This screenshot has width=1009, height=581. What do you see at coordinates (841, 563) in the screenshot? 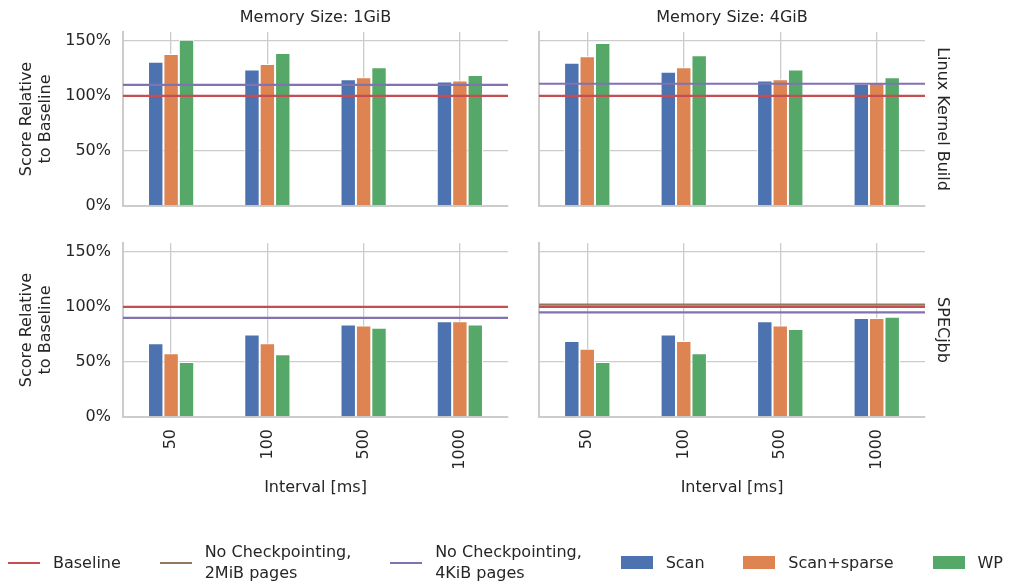
I see `legend-label: Scan+sparse` at bounding box center [841, 563].